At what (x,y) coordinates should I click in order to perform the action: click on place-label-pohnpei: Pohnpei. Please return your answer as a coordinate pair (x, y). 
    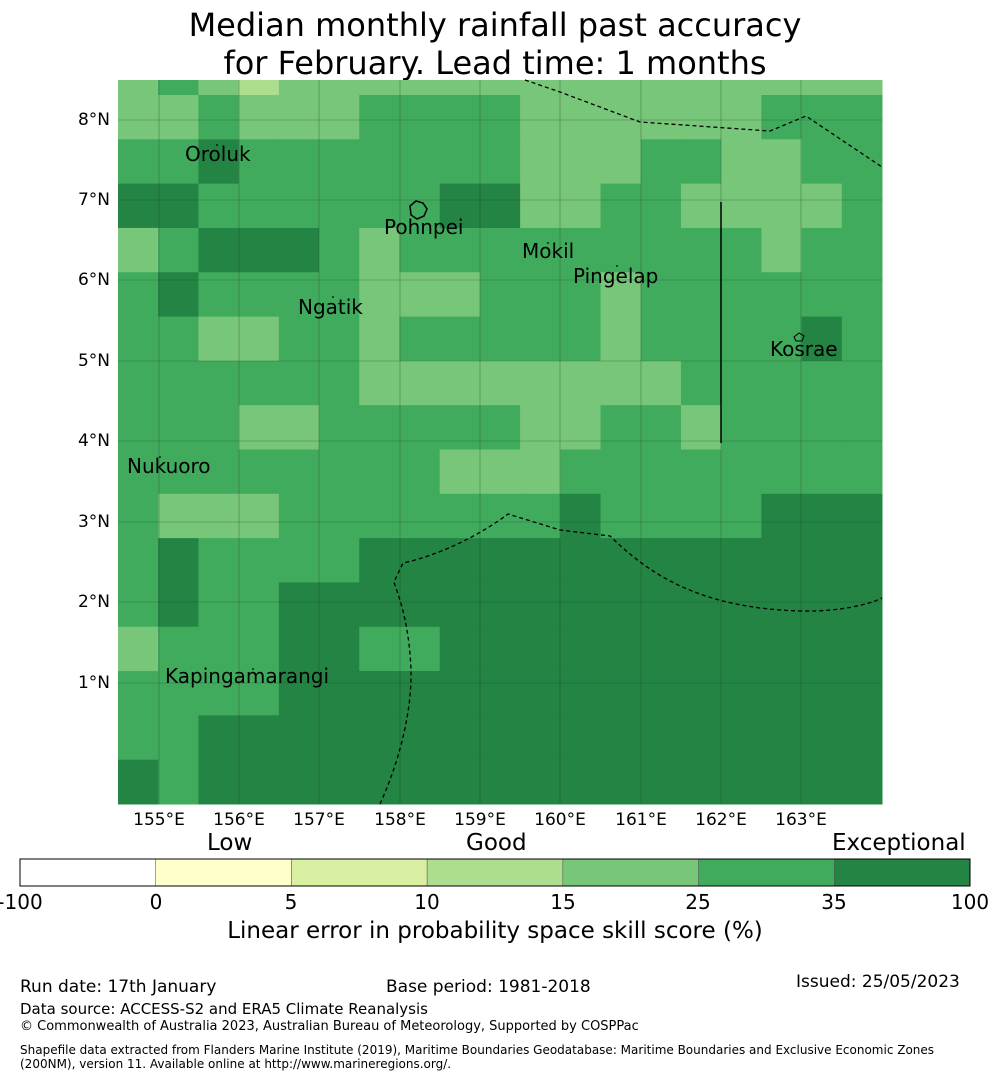
    Looking at the image, I should click on (424, 227).